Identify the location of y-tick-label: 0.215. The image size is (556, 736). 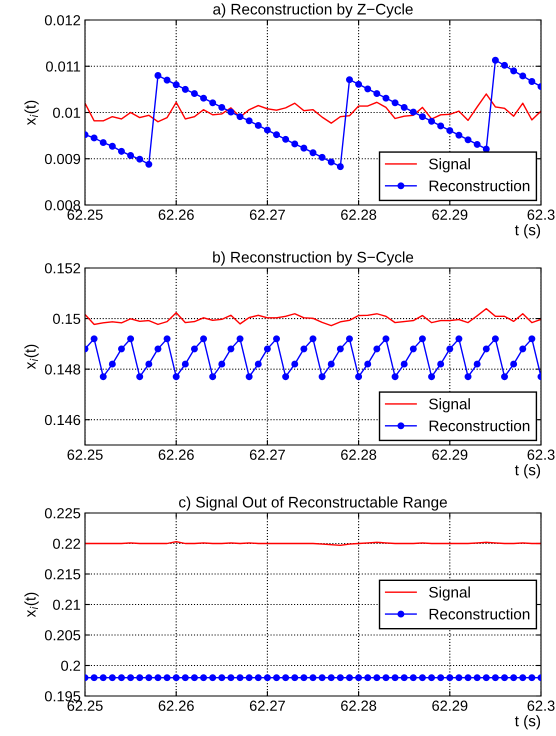
(62, 574).